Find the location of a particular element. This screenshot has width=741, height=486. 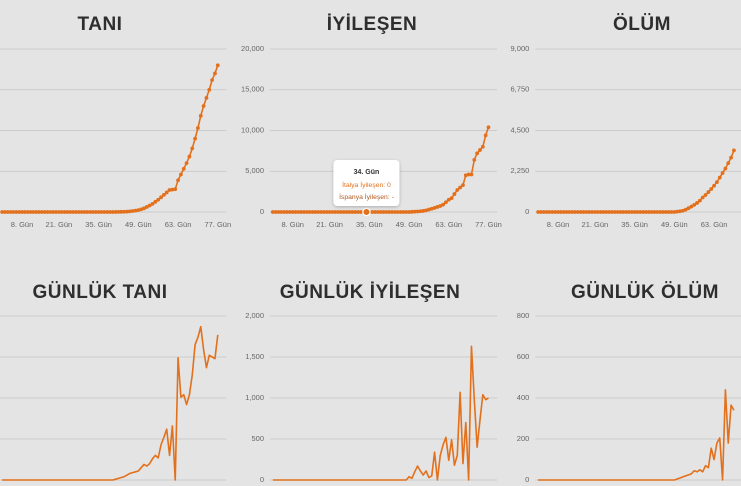

chart-panel: GÜNLÜK İYİLEŞEN 0 500 1,000 1,500 2,000 is located at coordinates (371, 383).